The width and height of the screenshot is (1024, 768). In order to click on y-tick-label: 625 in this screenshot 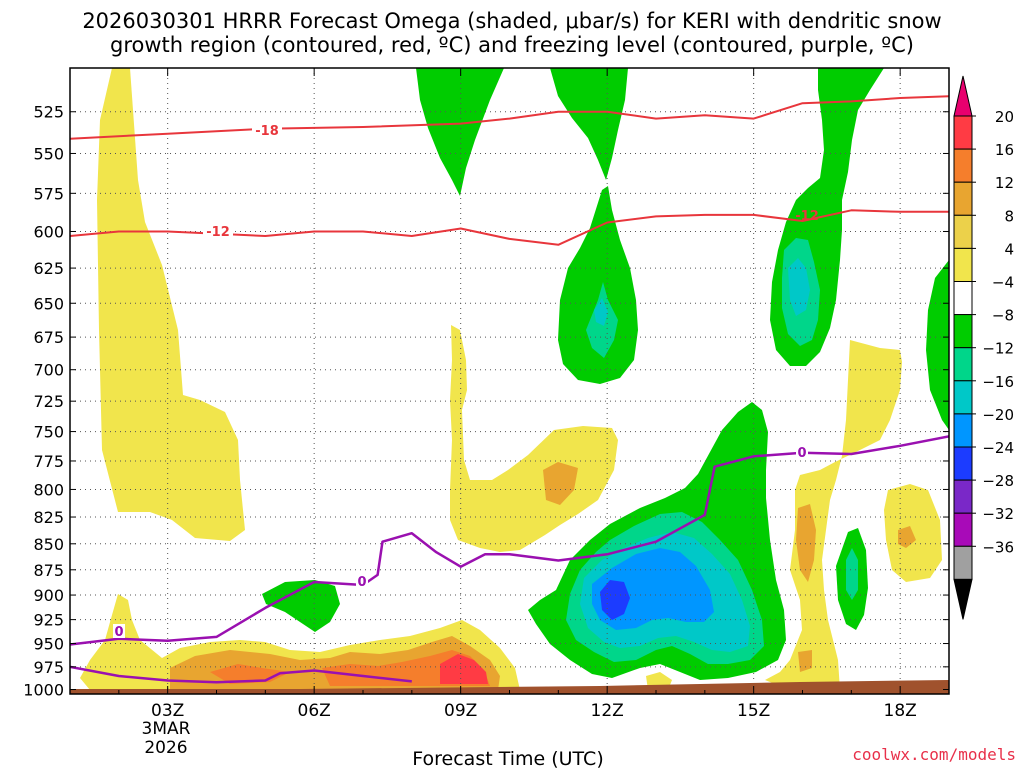, I will do `click(48, 268)`.